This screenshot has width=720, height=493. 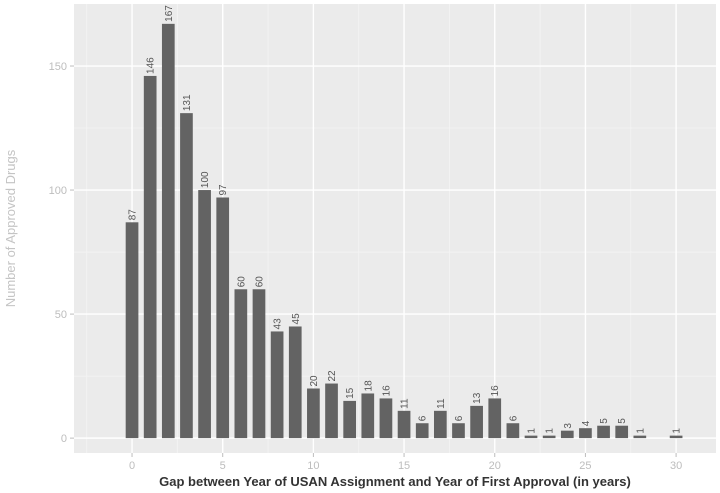 What do you see at coordinates (313, 466) in the screenshot?
I see `x-tick-label: 10` at bounding box center [313, 466].